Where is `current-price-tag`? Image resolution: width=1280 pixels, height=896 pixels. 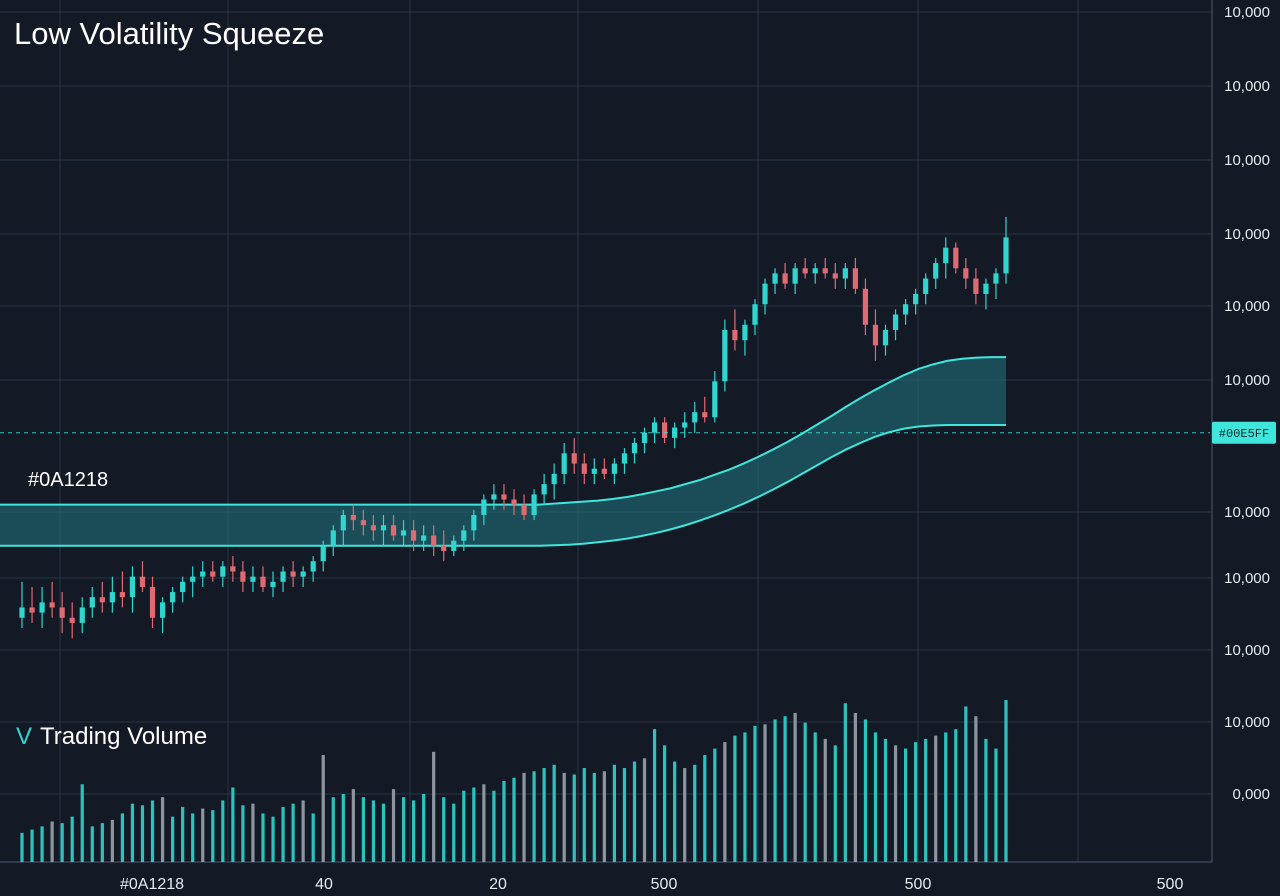
current-price-tag is located at coordinates (1244, 432).